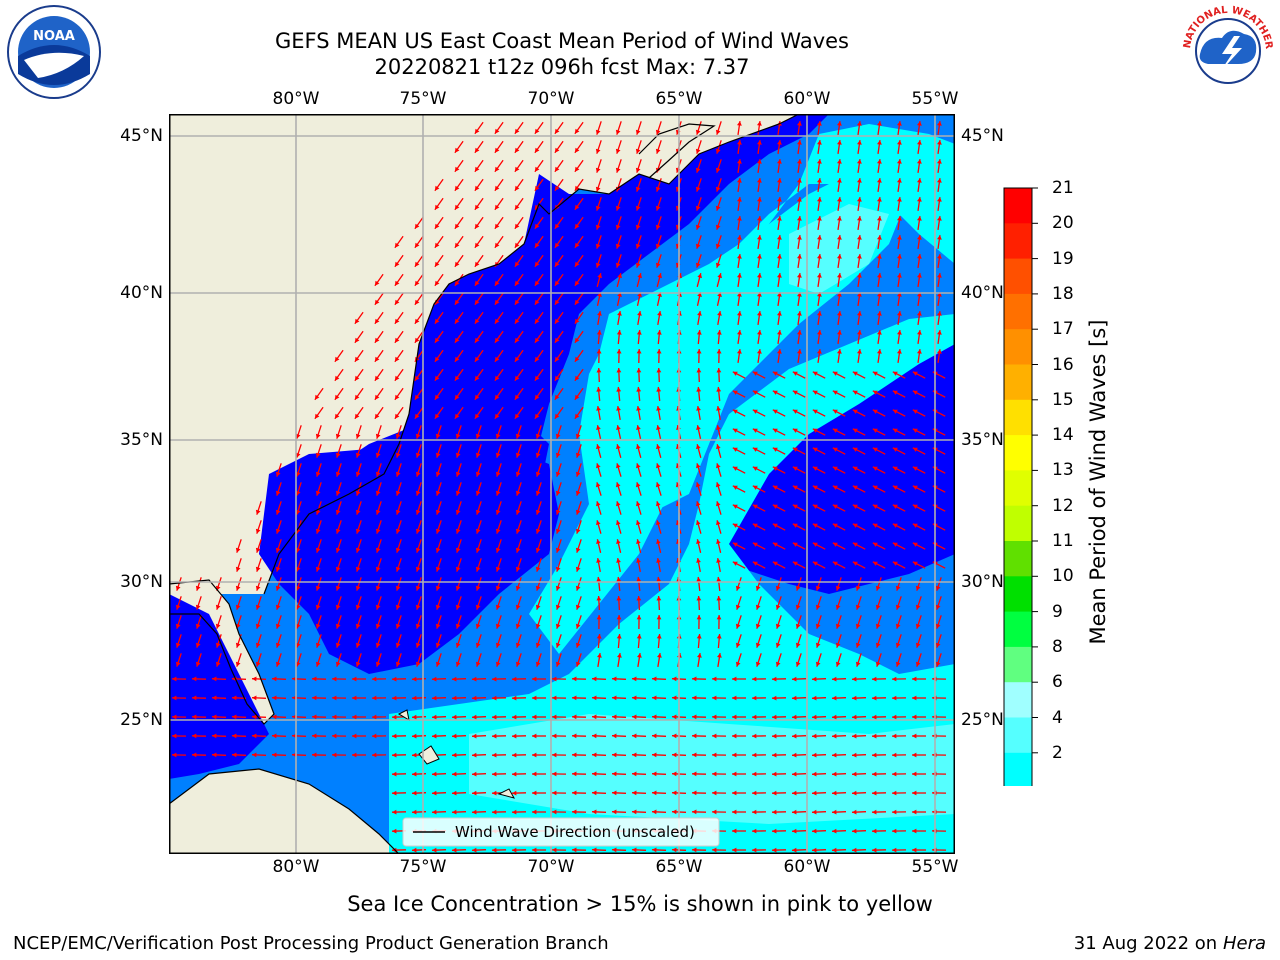 The width and height of the screenshot is (1280, 960). What do you see at coordinates (423, 99) in the screenshot?
I see `longitude-label-top: 75°W` at bounding box center [423, 99].